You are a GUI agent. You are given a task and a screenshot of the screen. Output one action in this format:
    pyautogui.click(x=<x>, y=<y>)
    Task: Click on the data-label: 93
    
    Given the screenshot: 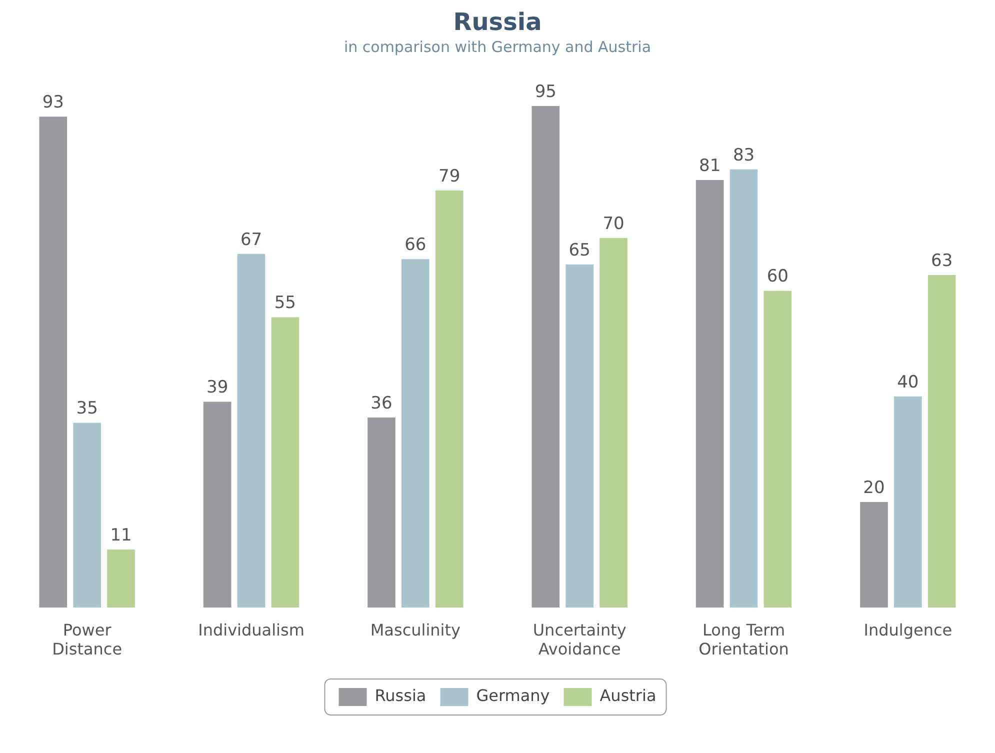 What is the action you would take?
    pyautogui.click(x=53, y=102)
    